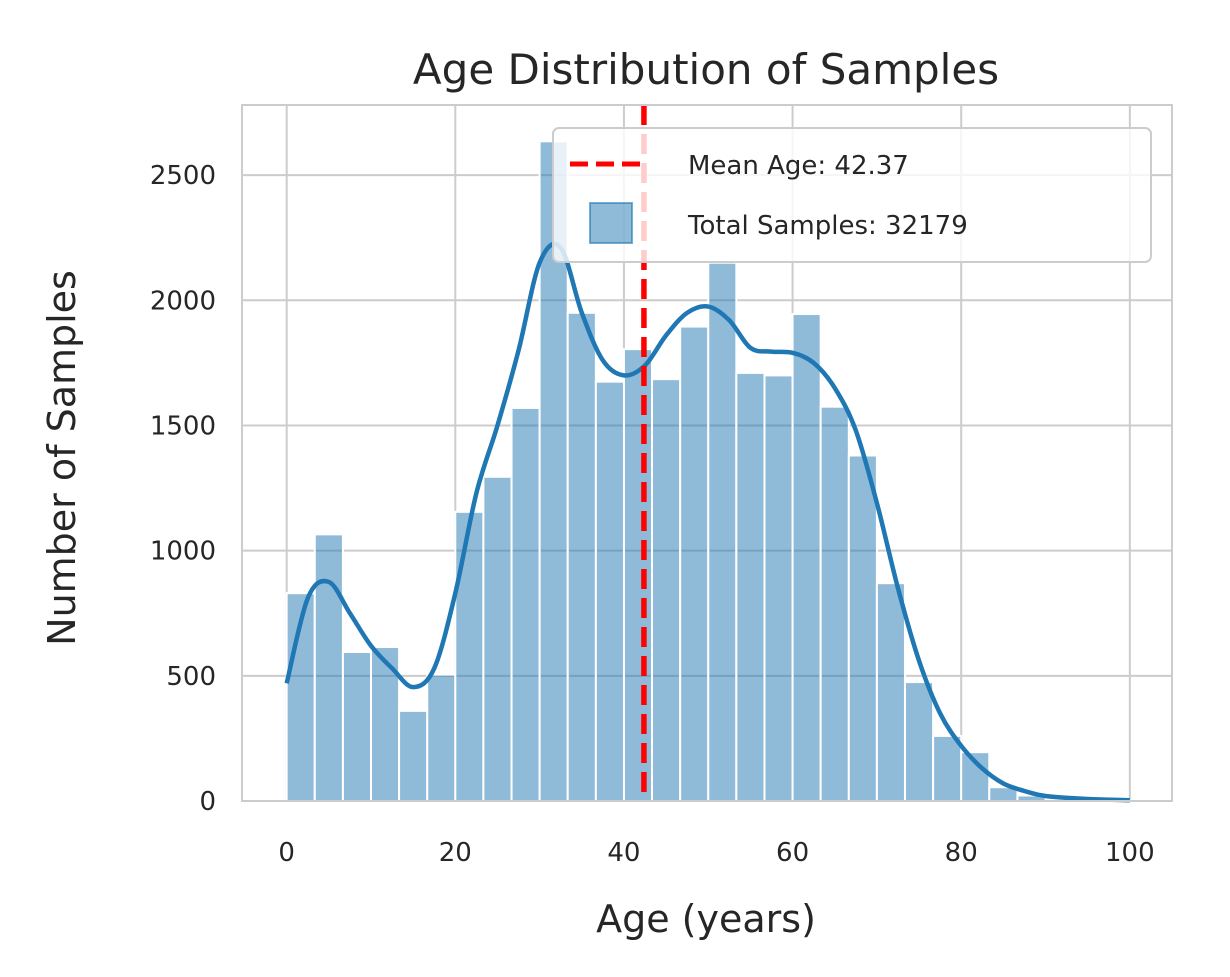  I want to click on legend-samples-label: Total Samples: 32179, so click(827, 226).